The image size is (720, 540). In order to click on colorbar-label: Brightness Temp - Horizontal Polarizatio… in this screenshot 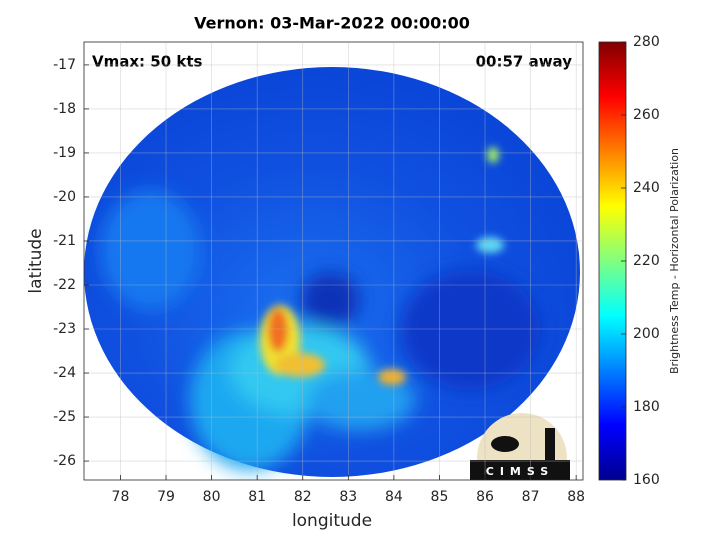, I will do `click(674, 261)`.